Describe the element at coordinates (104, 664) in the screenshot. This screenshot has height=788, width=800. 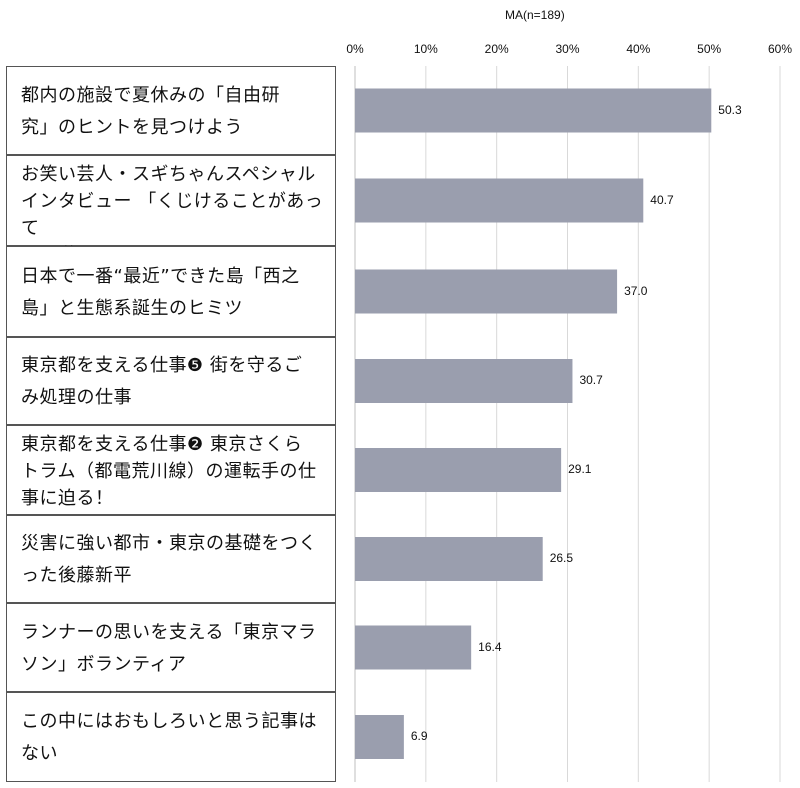
I see `category-label-line: ソン」ボランティア` at that location.